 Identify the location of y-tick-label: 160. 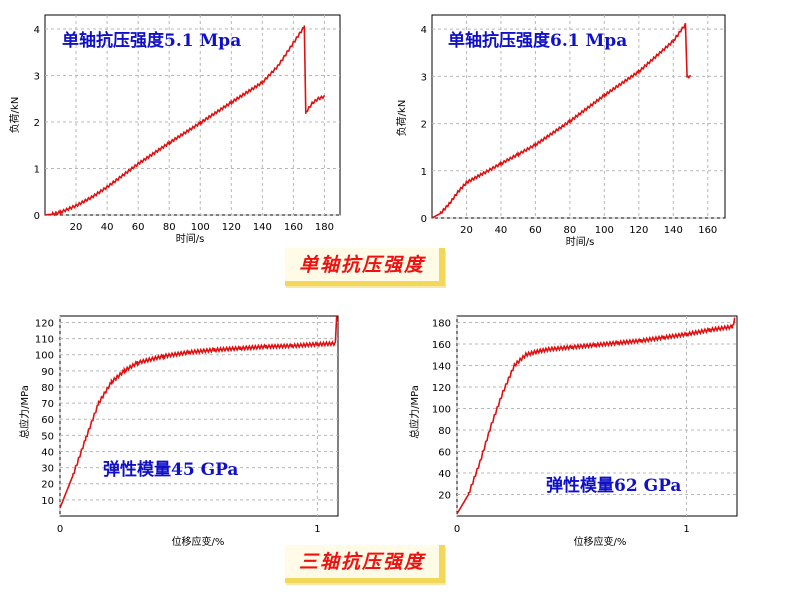
(441, 345).